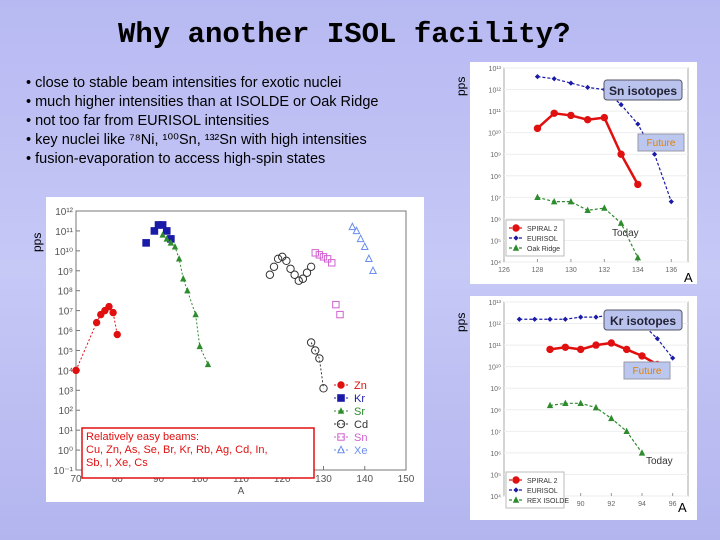 This screenshot has width=720, height=540. What do you see at coordinates (360, 451) in the screenshot?
I see `legend-label: Xe` at bounding box center [360, 451].